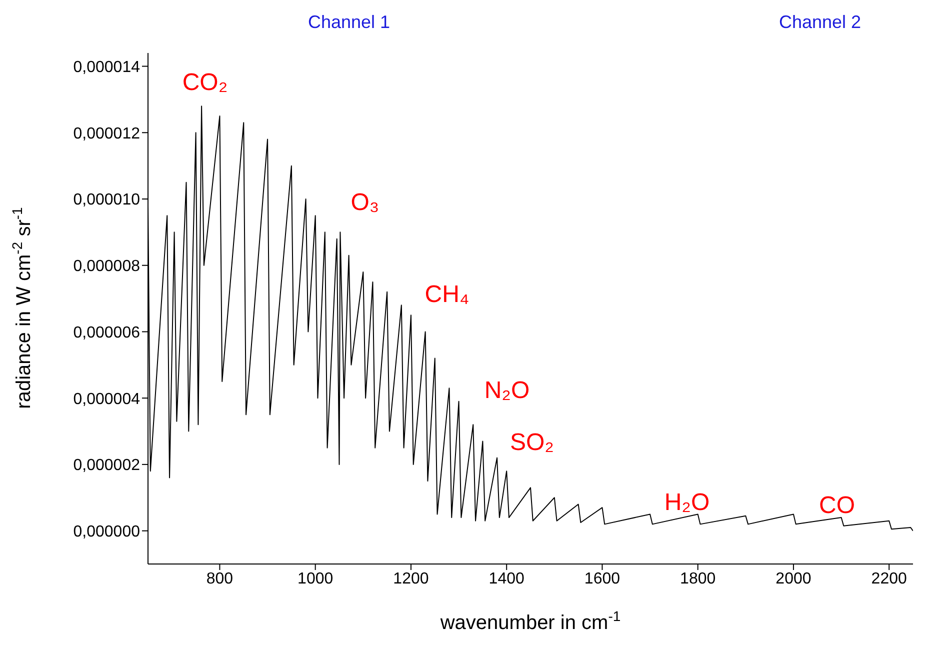 This screenshot has height=672, width=933. What do you see at coordinates (530, 621) in the screenshot?
I see `x-axis-title: wavenumber in cm$^{-1}$` at bounding box center [530, 621].